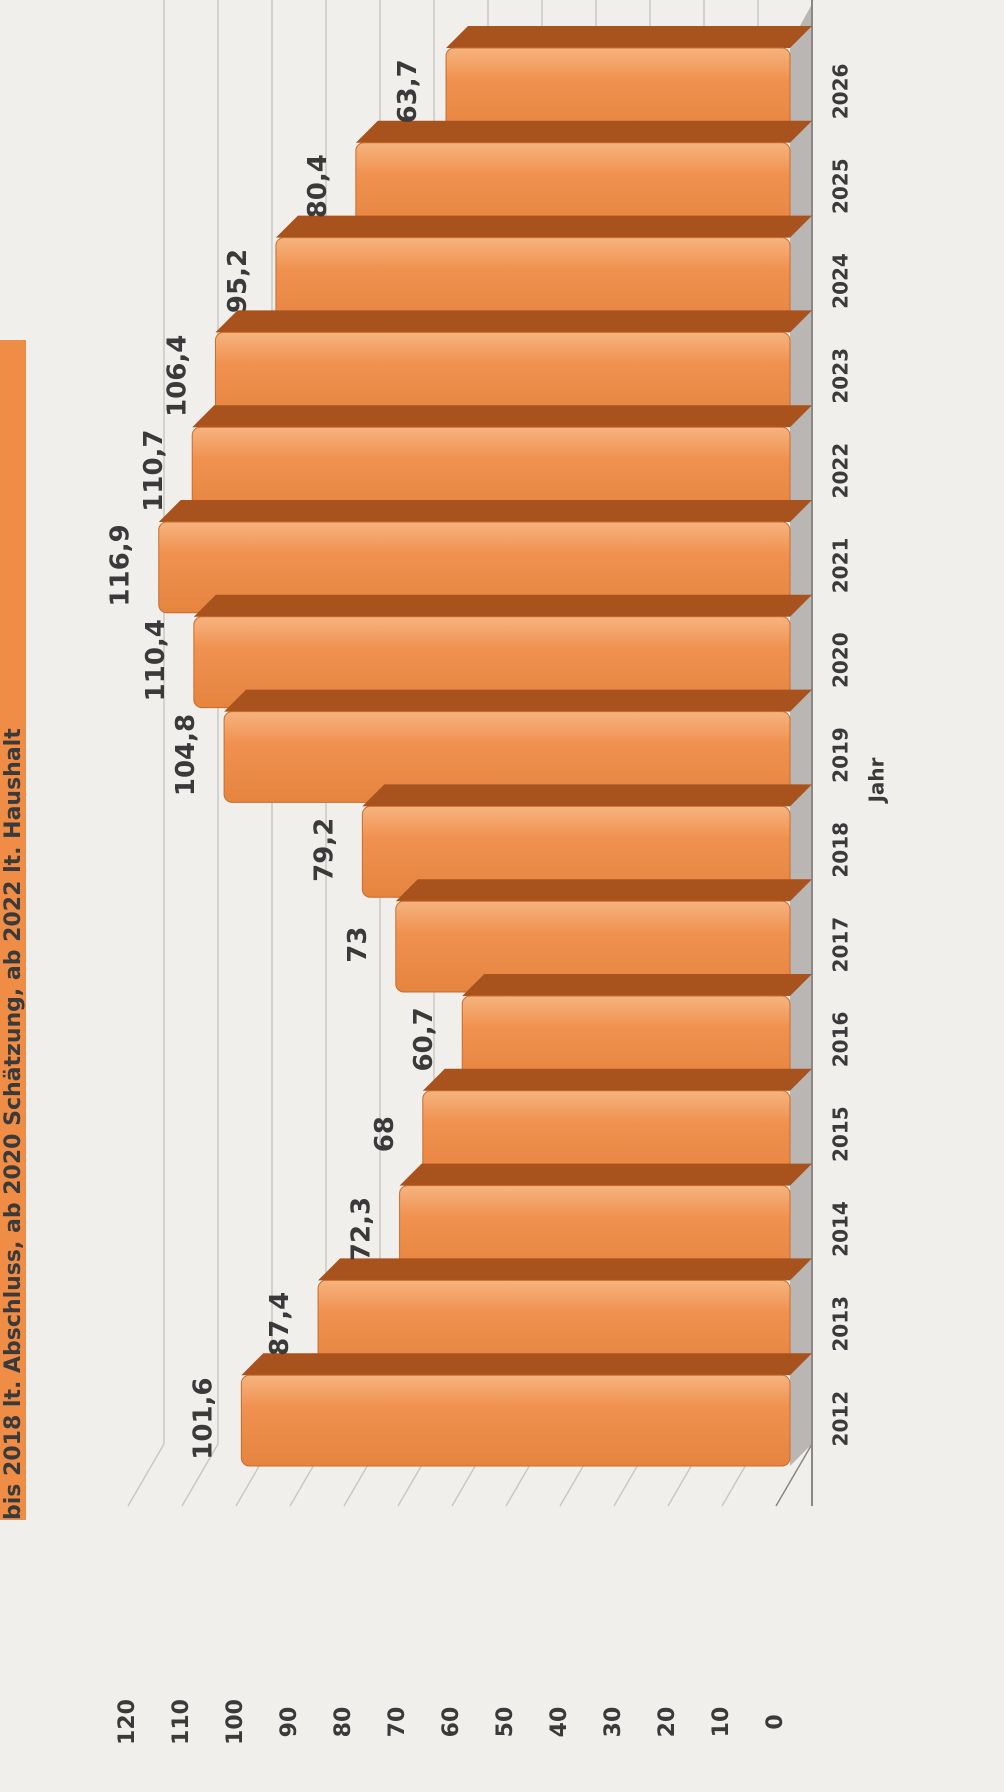 This screenshot has height=1792, width=1004. I want to click on axis-base-diagonal, so click(794, 1475).